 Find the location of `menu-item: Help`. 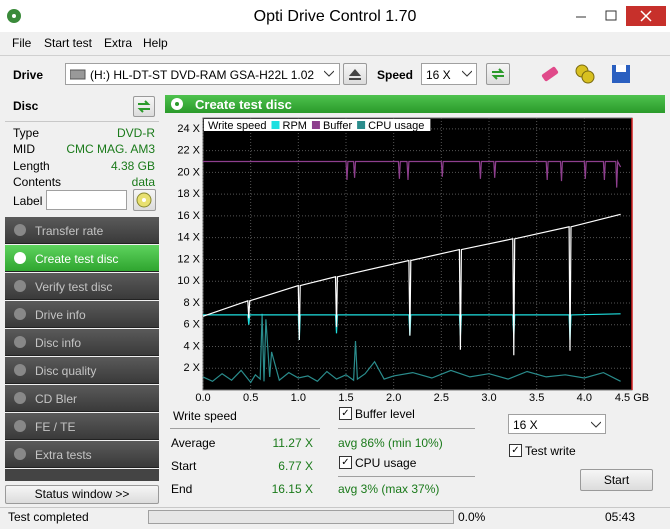

menu-item: Help is located at coordinates (155, 43).